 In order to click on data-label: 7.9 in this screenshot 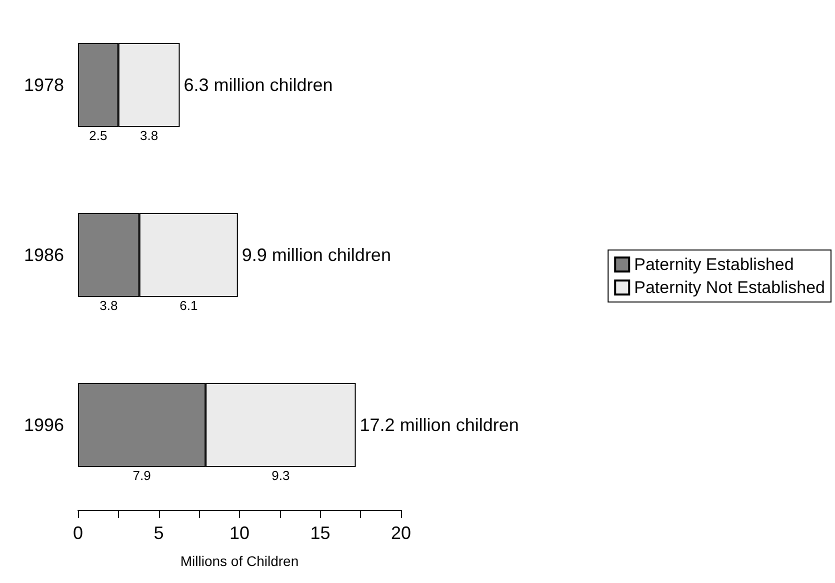, I will do `click(141, 475)`.